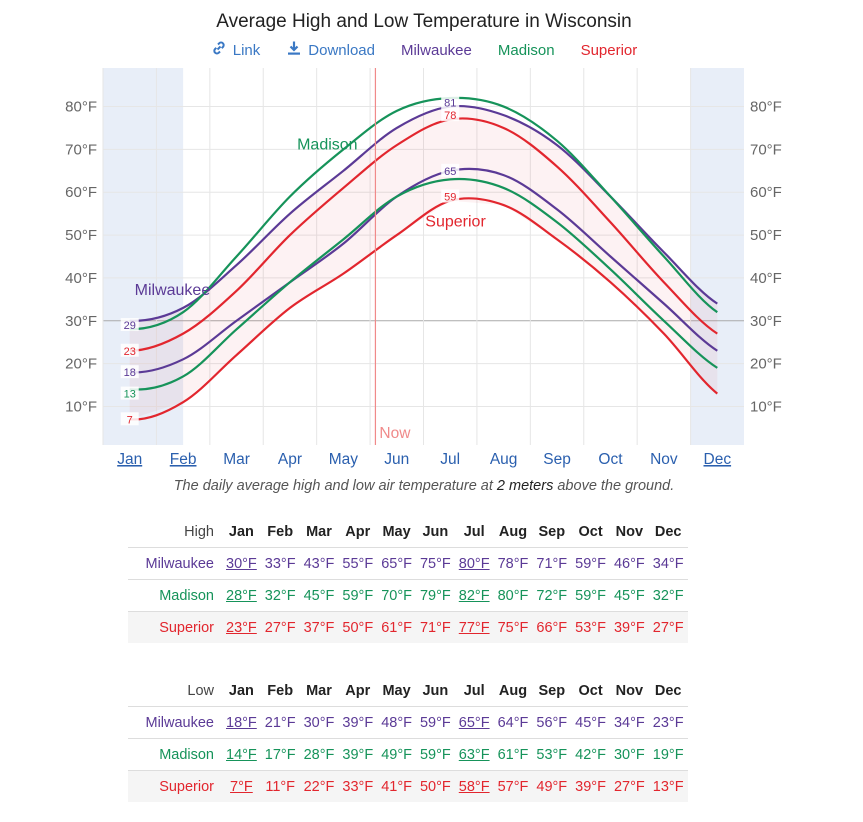 Image resolution: width=863 pixels, height=822 pixels. Describe the element at coordinates (609, 50) in the screenshot. I see `legend-superior: Superior` at that location.